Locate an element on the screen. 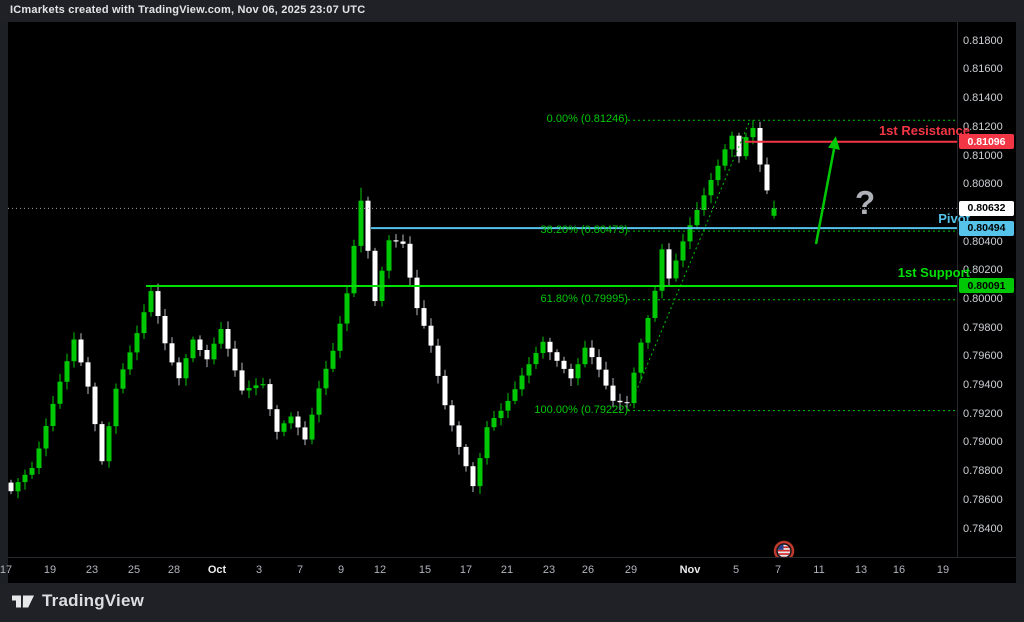 This screenshot has width=1024, height=622. price-tick: 0.81600 is located at coordinates (983, 69).